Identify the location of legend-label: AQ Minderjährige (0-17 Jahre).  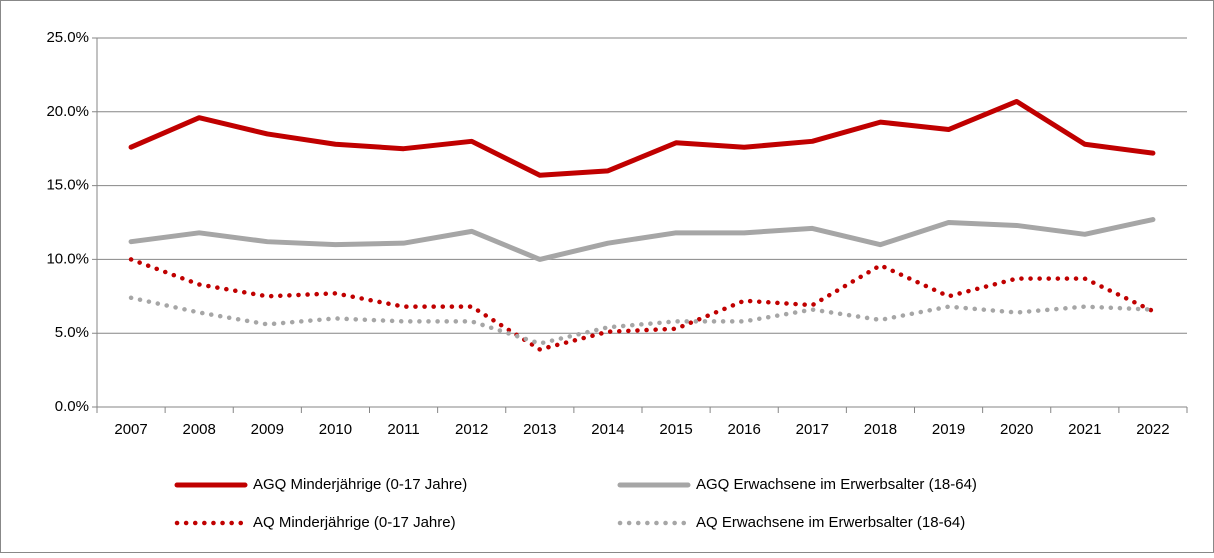
(354, 522).